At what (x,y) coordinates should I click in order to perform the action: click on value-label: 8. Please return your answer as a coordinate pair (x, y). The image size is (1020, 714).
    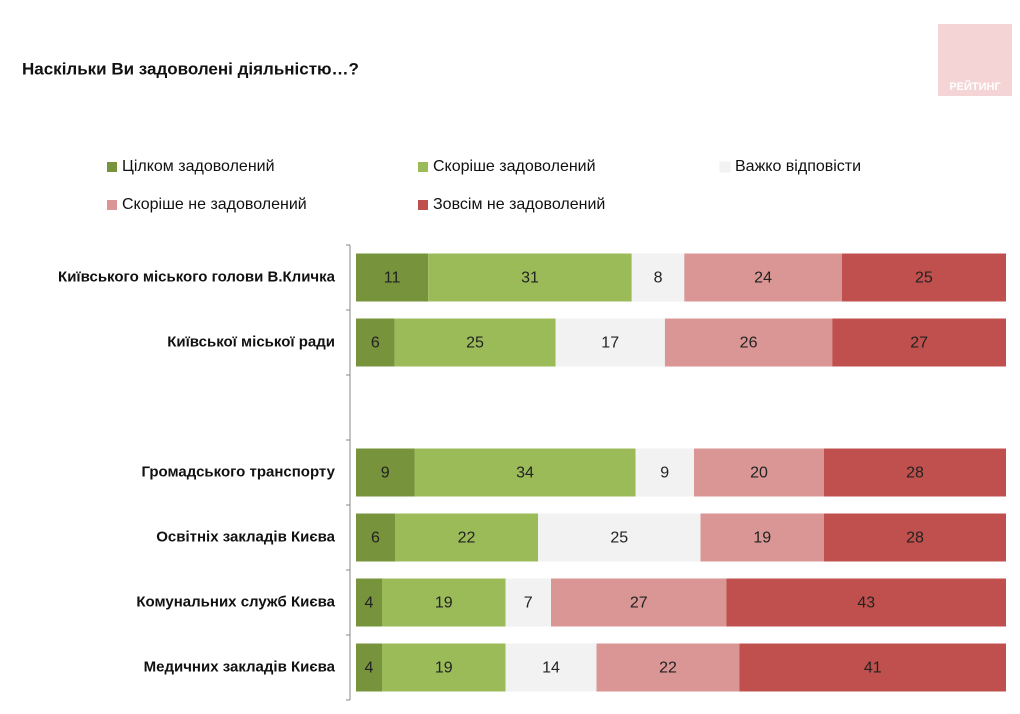
    Looking at the image, I should click on (658, 278).